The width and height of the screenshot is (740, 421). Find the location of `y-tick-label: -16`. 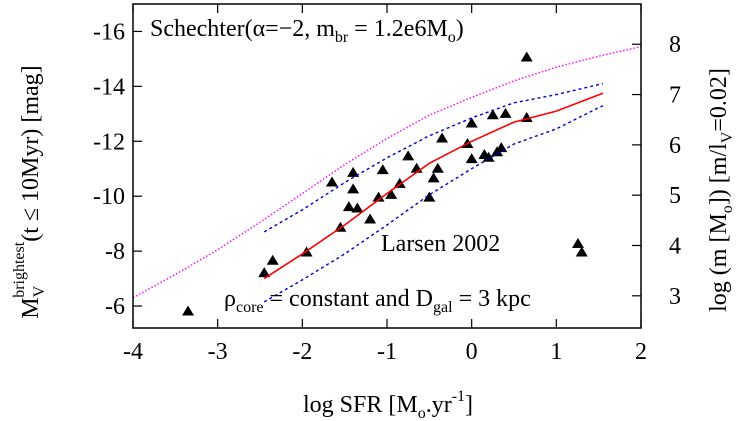

y-tick-label: -16 is located at coordinates (109, 32).